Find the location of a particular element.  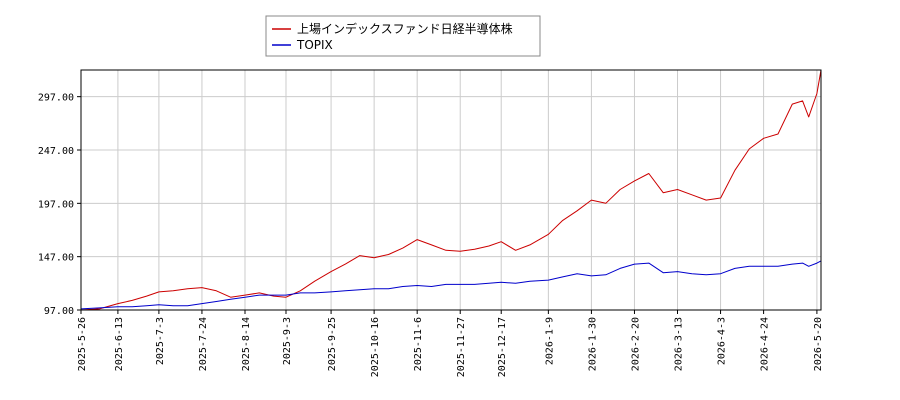

legend-box is located at coordinates (403, 36).